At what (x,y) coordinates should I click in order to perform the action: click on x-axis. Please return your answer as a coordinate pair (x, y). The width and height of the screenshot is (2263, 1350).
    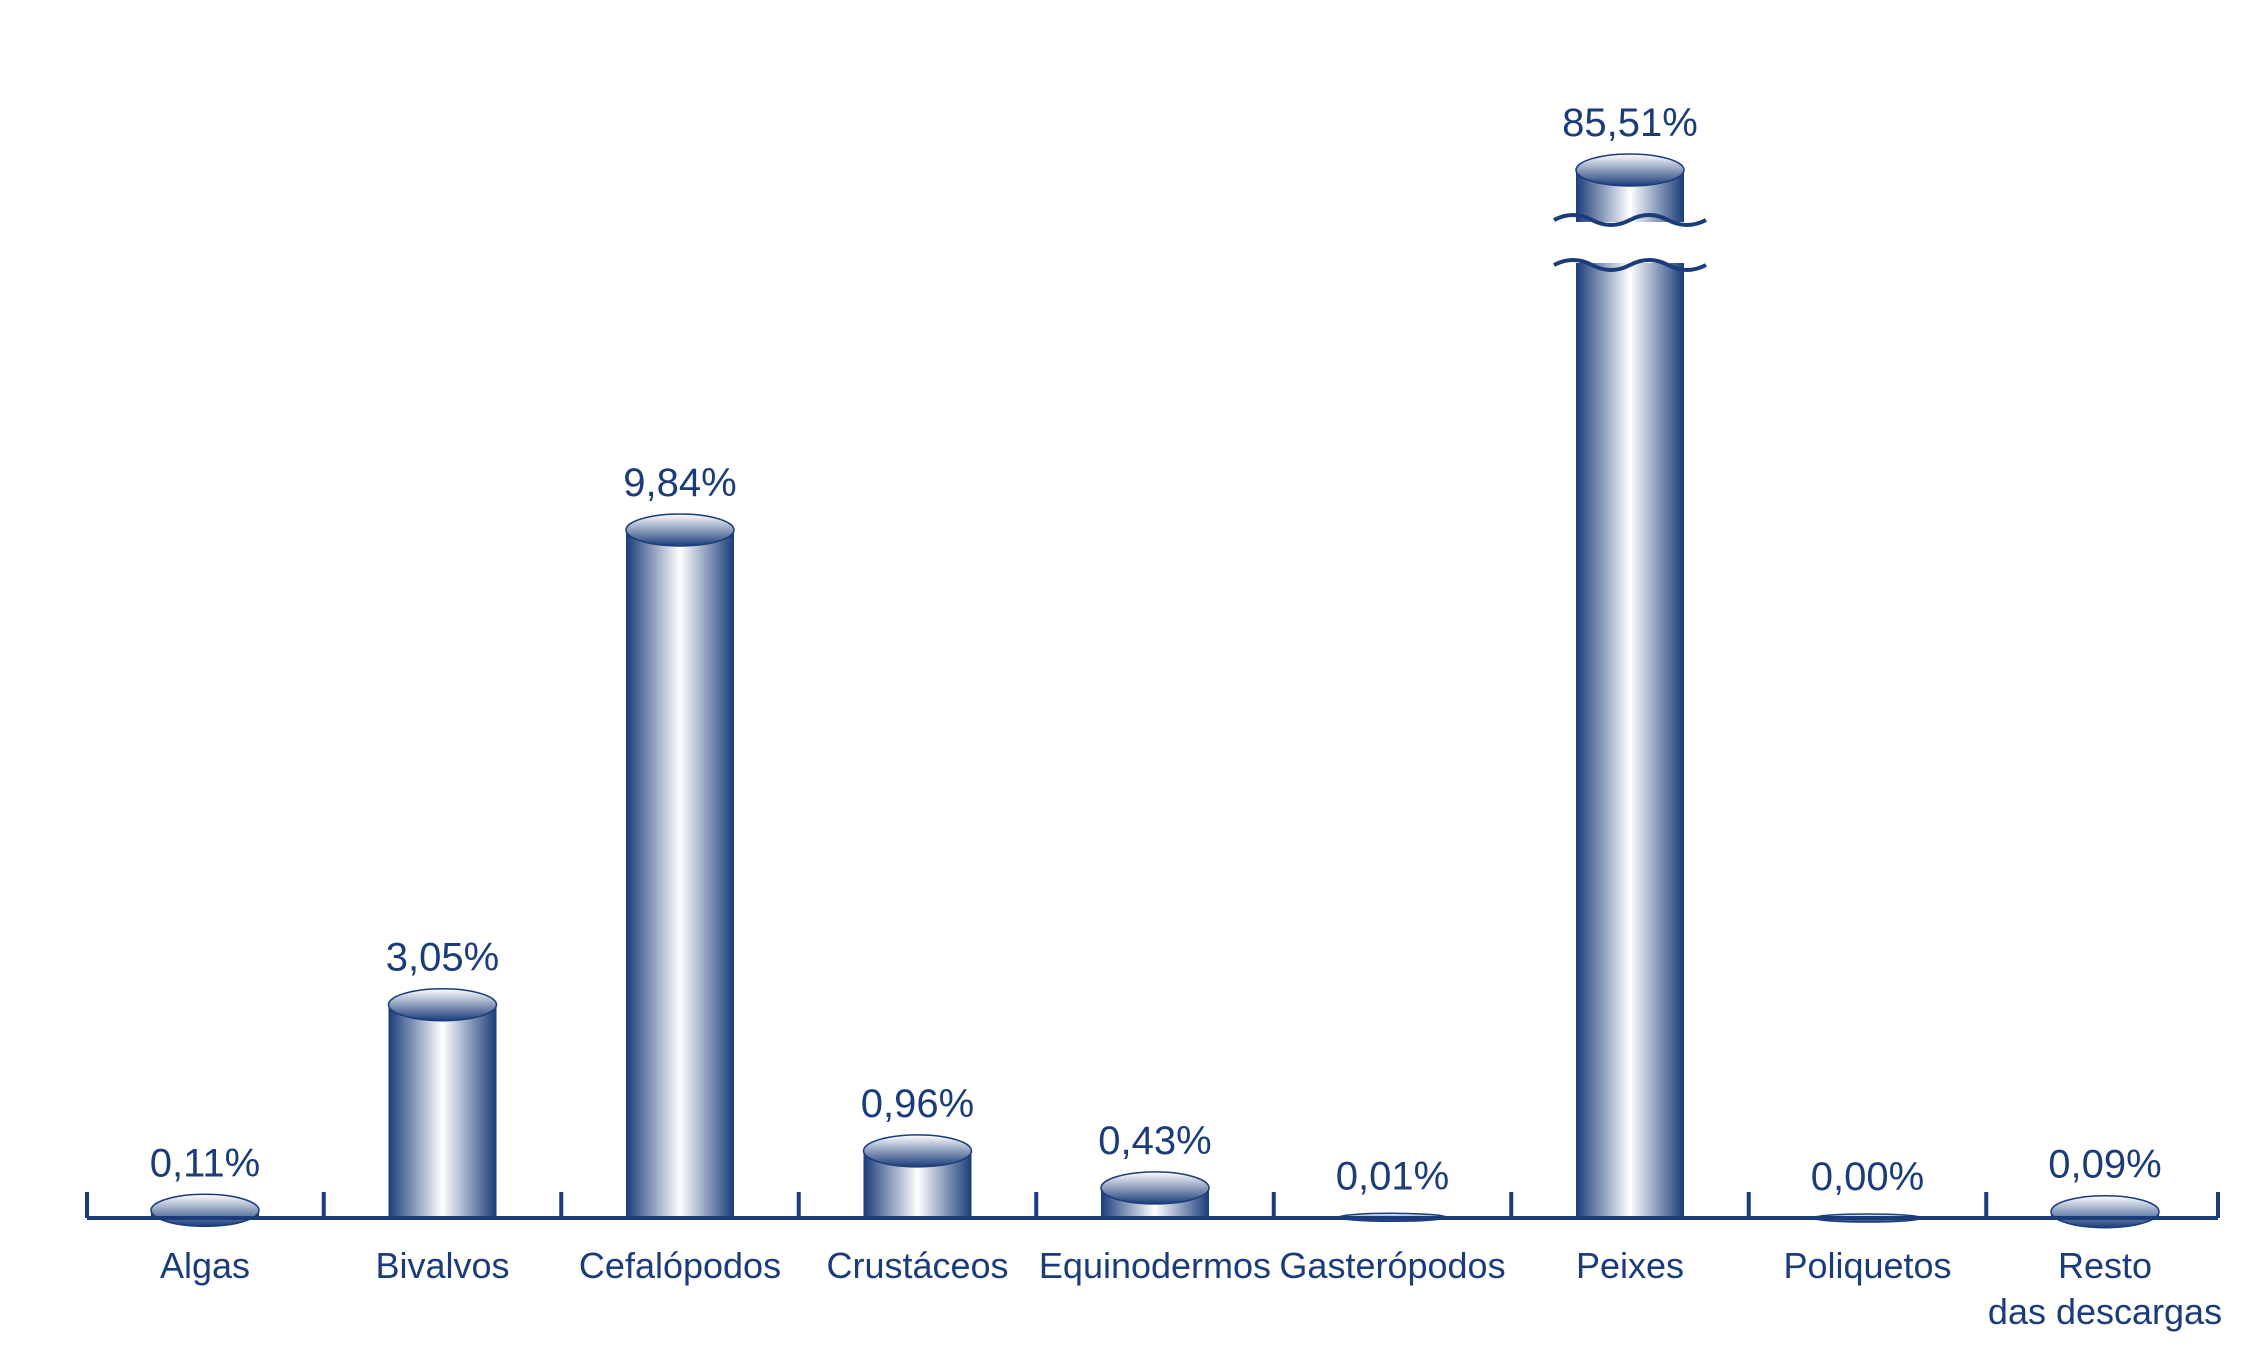
    Looking at the image, I should click on (1152, 1206).